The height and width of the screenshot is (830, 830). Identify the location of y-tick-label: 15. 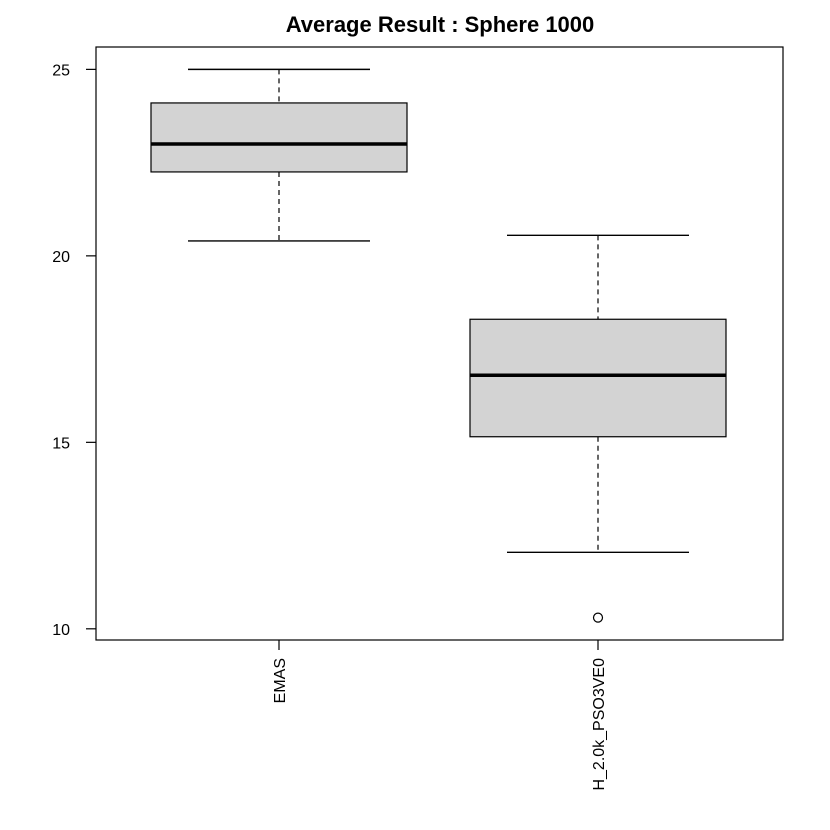
(61, 443).